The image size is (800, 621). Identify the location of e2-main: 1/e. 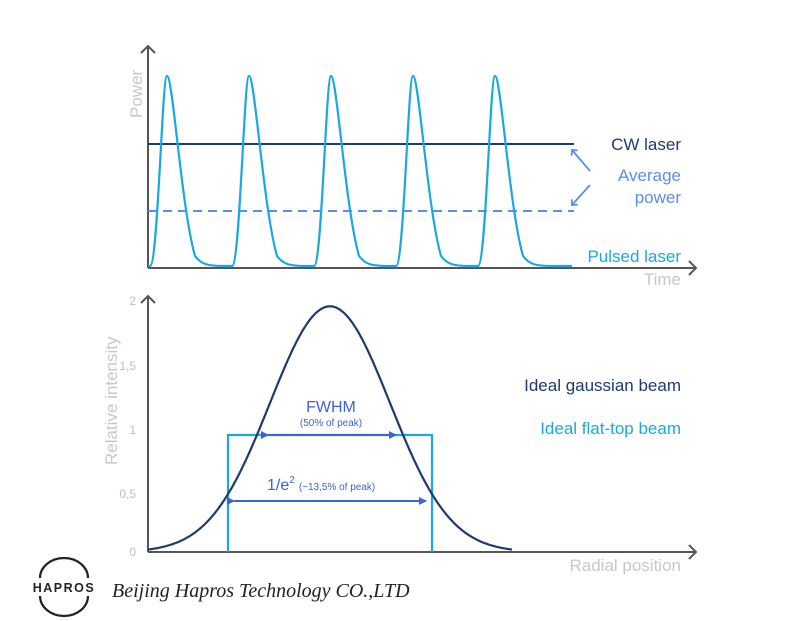
(278, 485).